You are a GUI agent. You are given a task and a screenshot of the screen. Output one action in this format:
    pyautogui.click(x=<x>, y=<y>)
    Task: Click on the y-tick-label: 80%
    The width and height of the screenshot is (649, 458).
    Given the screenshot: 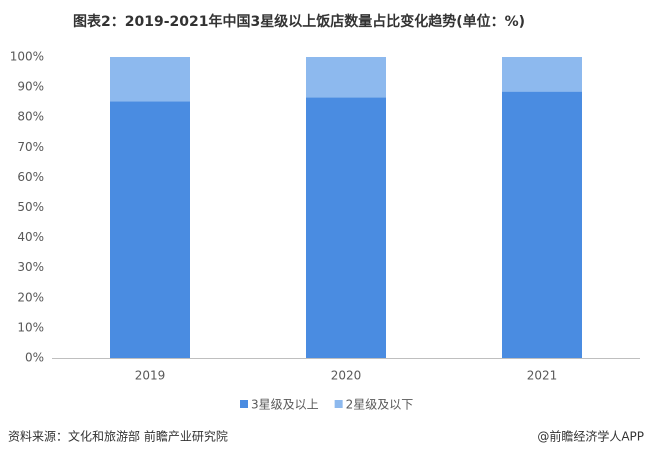 What is the action you would take?
    pyautogui.click(x=30, y=117)
    